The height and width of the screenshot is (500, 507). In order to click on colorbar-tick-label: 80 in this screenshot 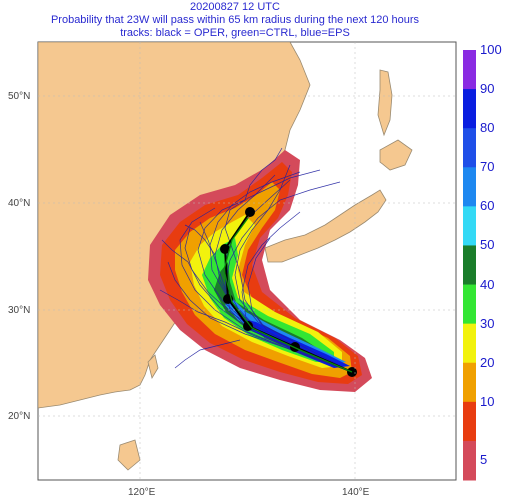, I will do `click(487, 128)`.